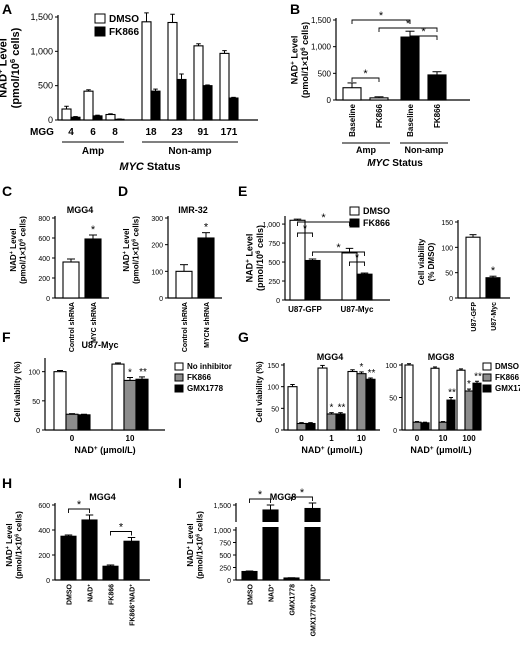 This screenshot has height=646, width=520. Describe the element at coordinates (410, 119) in the screenshot. I see `x-tick-label: Baseline` at that location.